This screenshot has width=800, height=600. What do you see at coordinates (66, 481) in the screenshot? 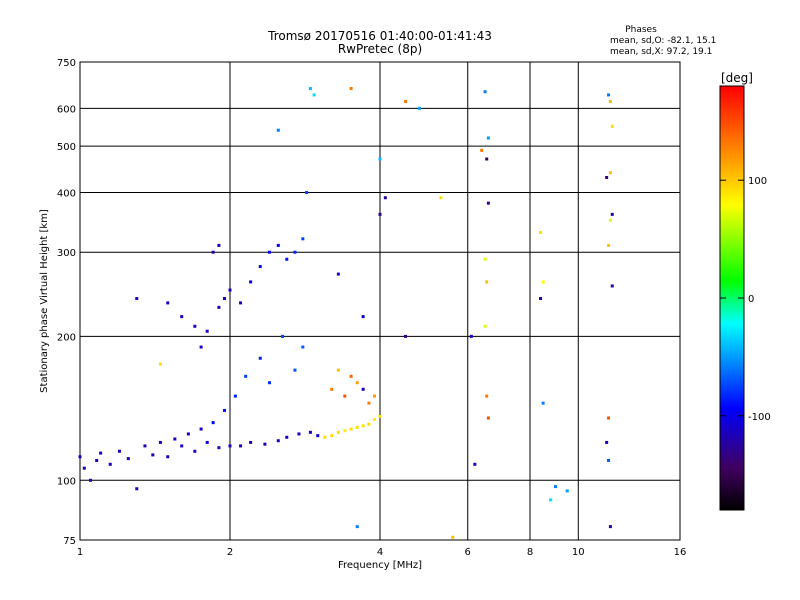
I see `y-tick-label: 100` at bounding box center [66, 481].